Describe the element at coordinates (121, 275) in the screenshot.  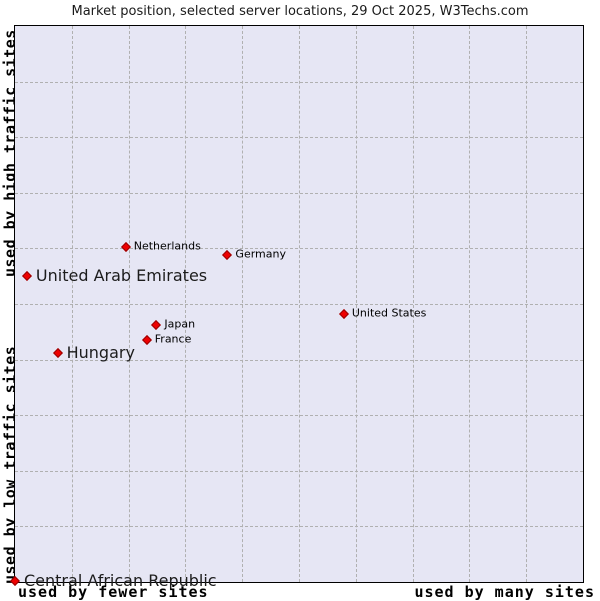
I see `data-point-label: United Arab Emirates` at that location.